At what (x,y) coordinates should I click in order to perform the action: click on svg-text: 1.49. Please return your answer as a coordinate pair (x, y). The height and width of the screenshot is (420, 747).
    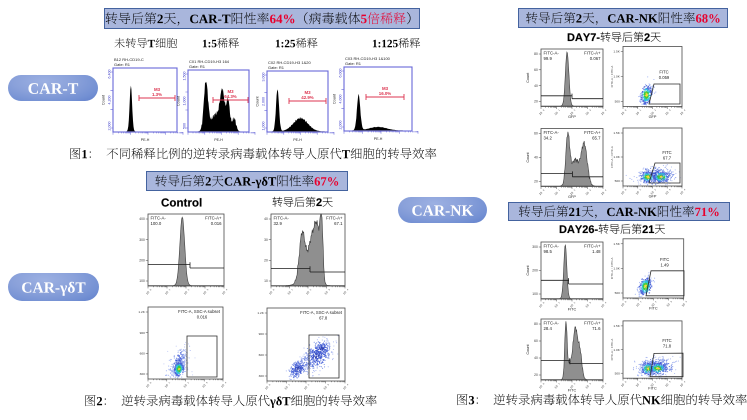
    Looking at the image, I should click on (665, 264).